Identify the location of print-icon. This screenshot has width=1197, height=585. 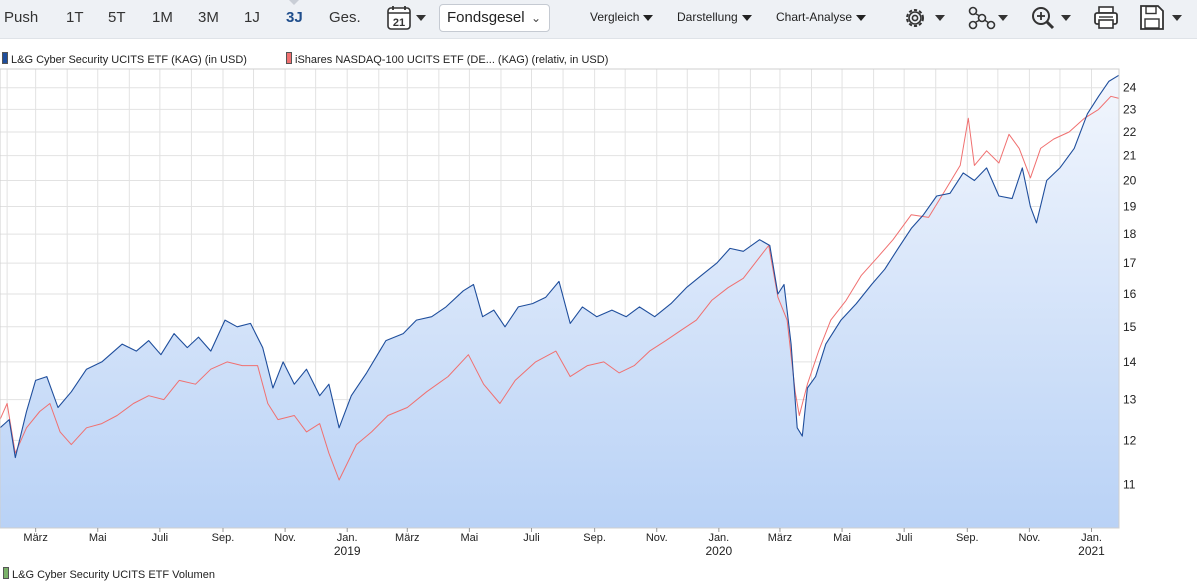
(1107, 20).